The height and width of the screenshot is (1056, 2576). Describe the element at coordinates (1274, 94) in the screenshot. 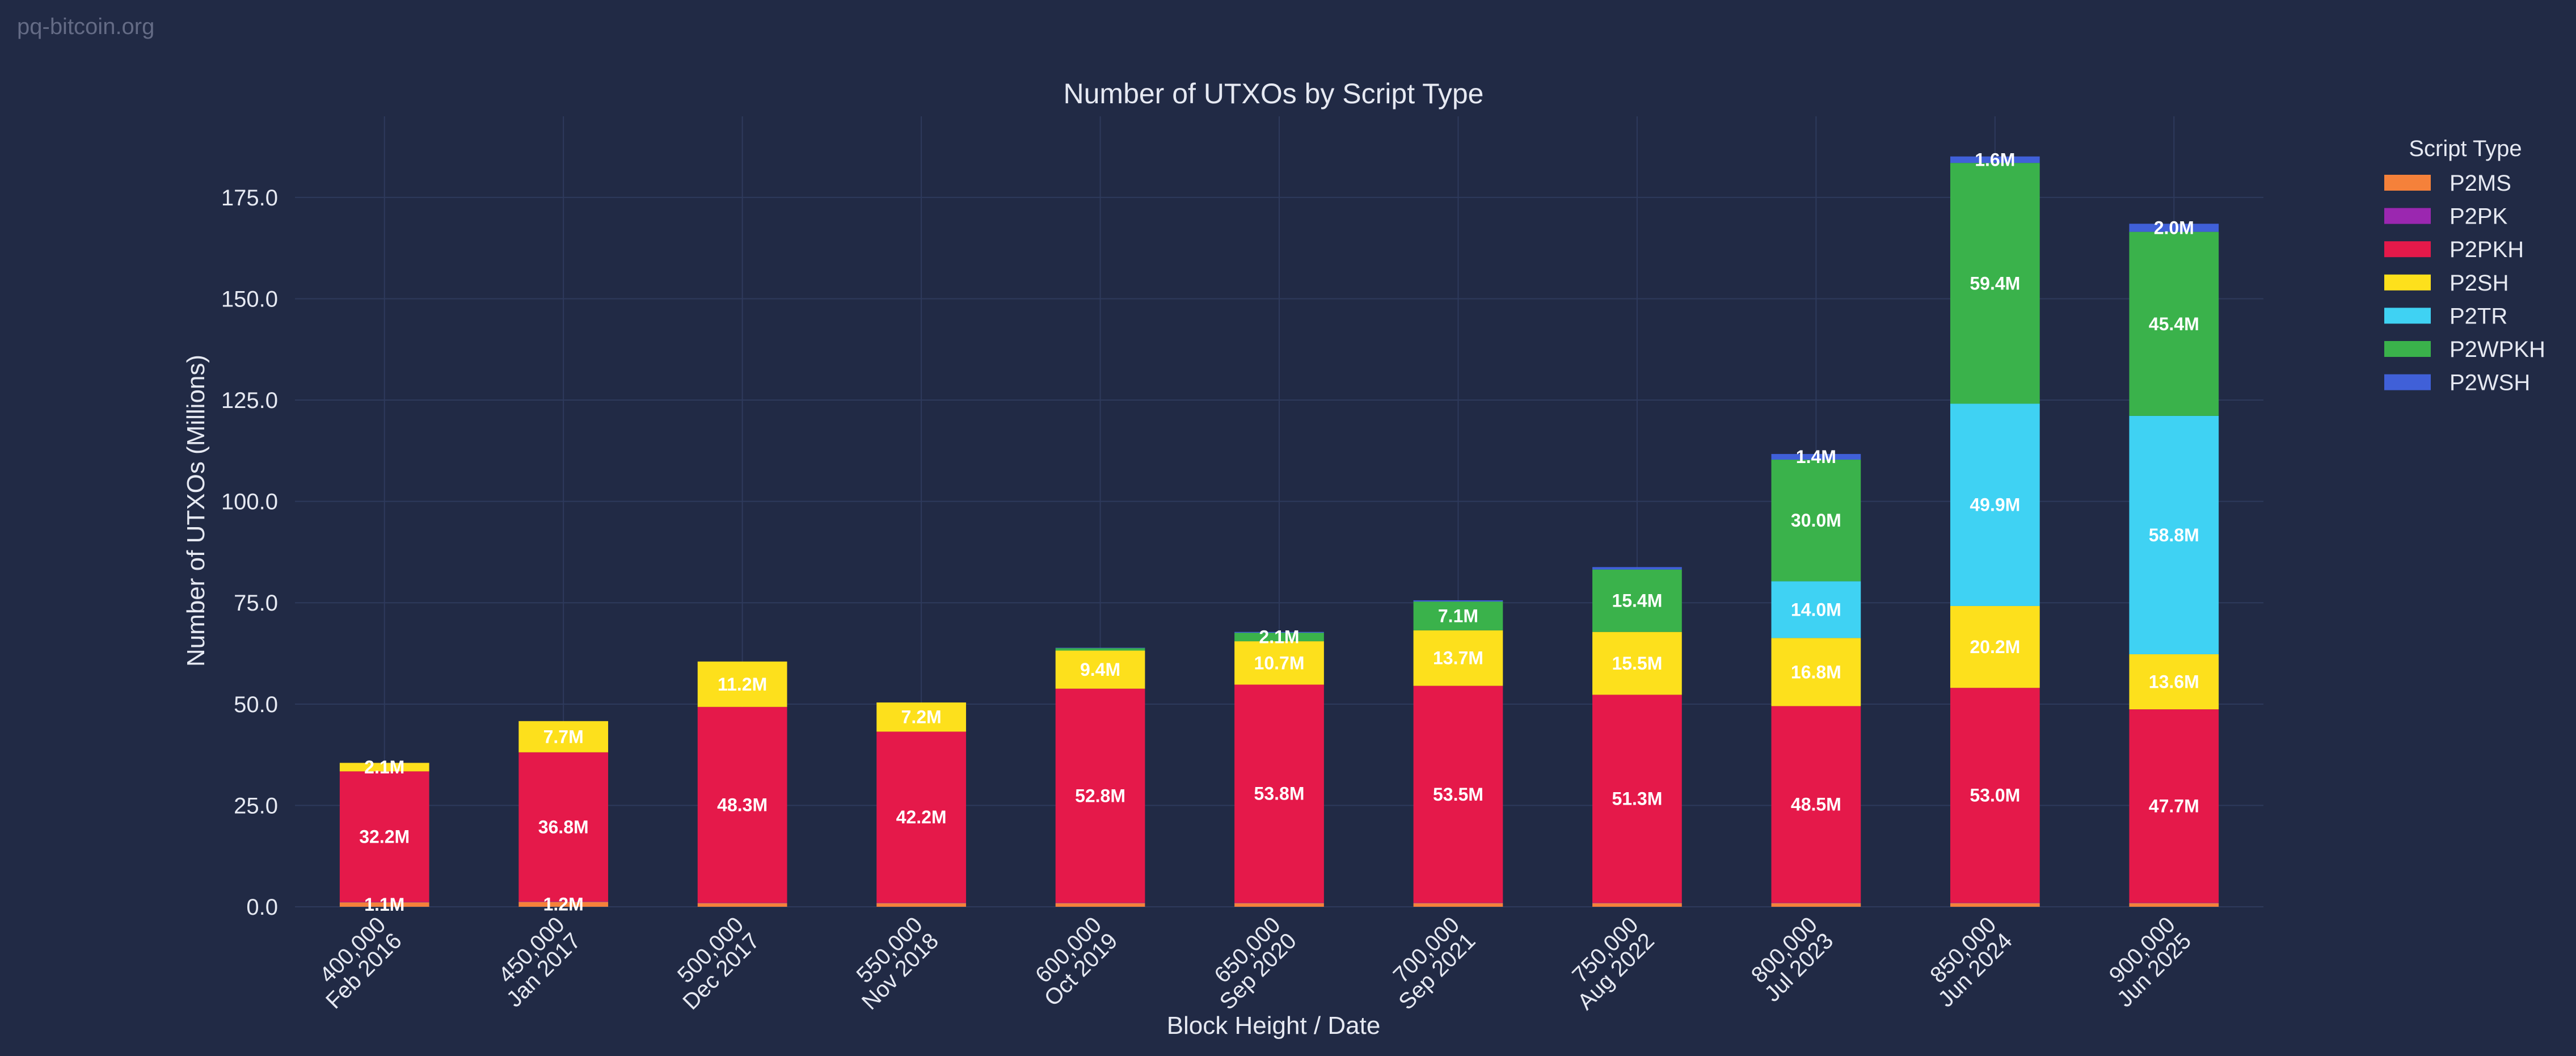

I see `chart-title: Number of UTXOs by Script Type` at that location.